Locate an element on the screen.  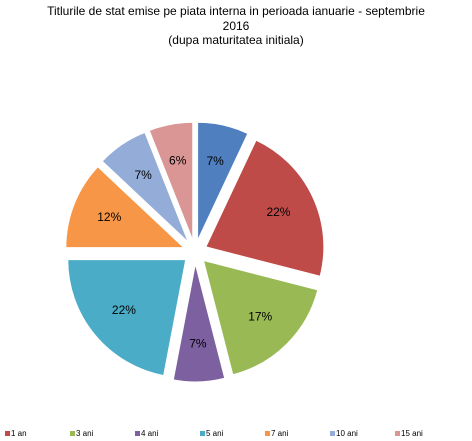
legend-label: 5 ani is located at coordinates (215, 433).